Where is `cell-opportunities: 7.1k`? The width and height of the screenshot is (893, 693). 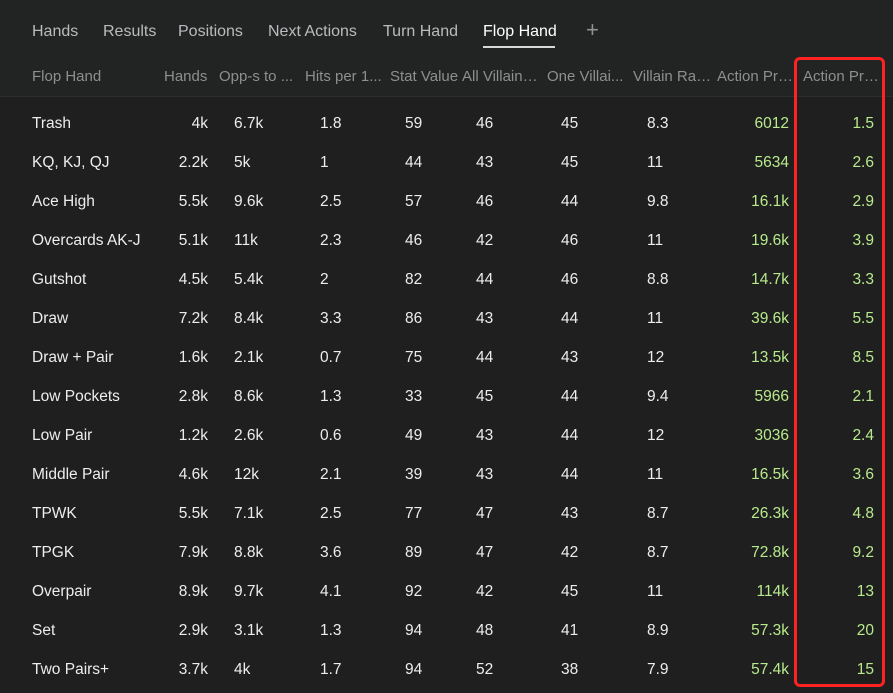 cell-opportunities: 7.1k is located at coordinates (249, 513).